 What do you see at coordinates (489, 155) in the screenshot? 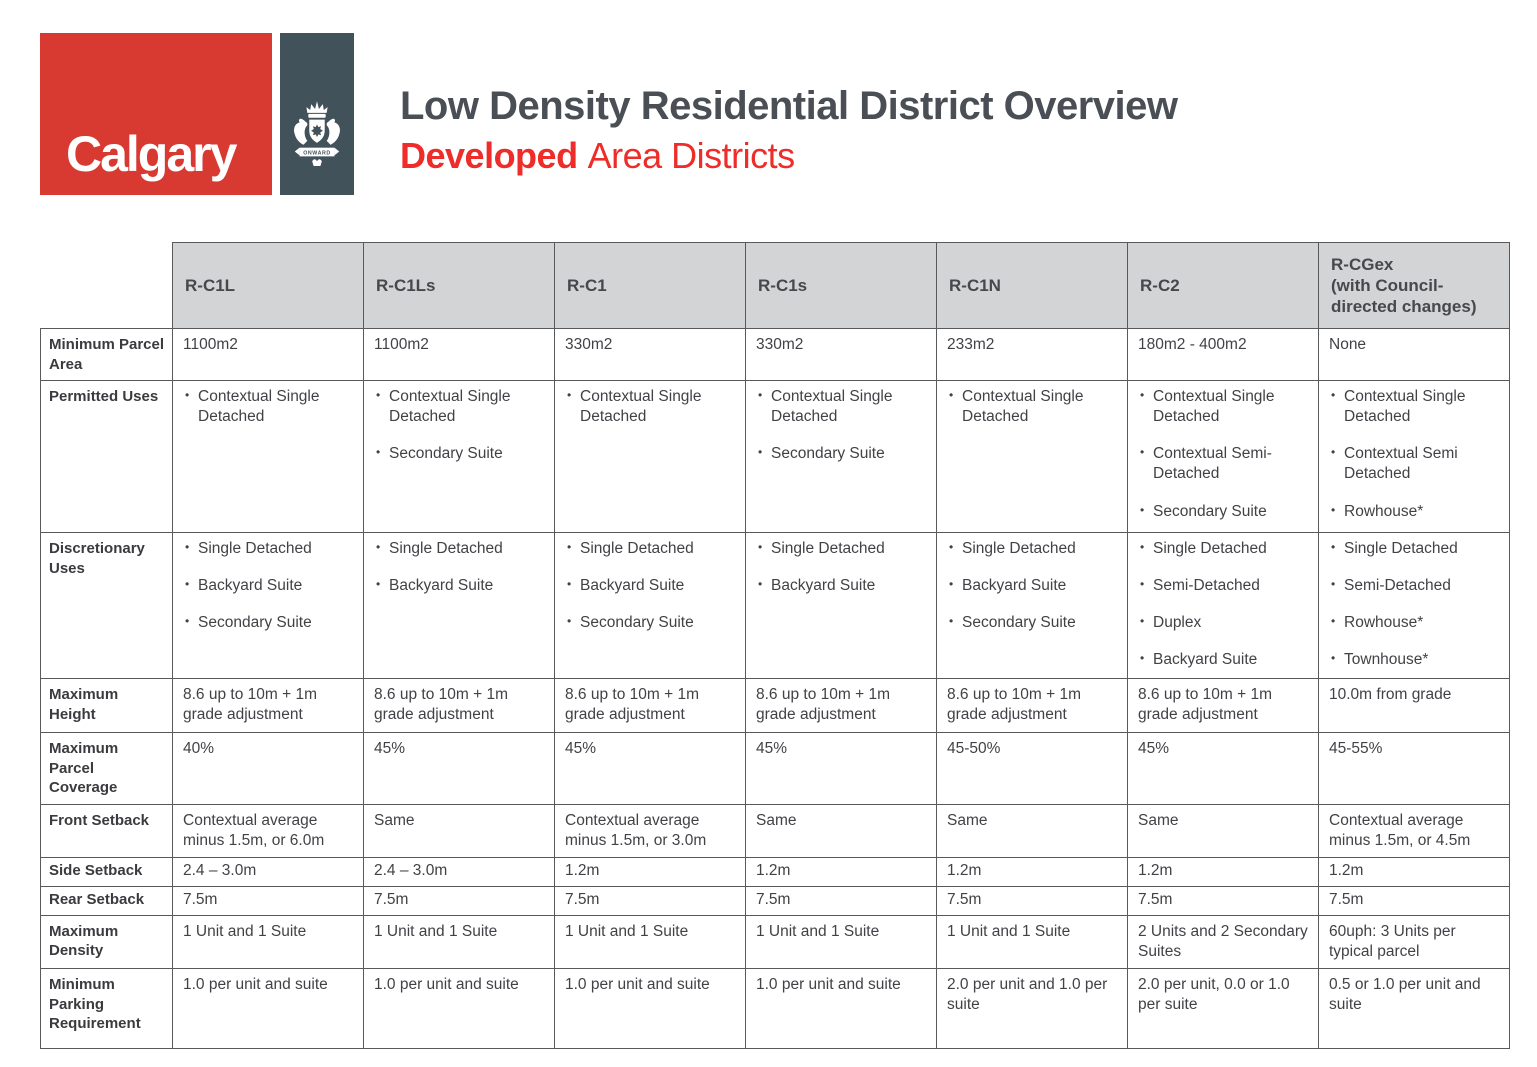
I see `subtitle-emphasis: Developed` at bounding box center [489, 155].